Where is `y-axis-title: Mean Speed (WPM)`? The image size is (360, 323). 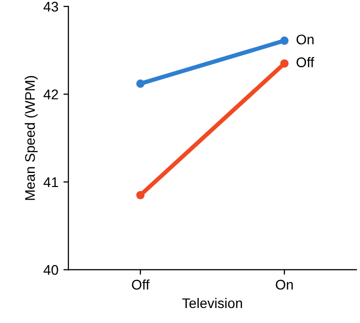
y-axis-title: Mean Speed (WPM) is located at coordinates (31, 138).